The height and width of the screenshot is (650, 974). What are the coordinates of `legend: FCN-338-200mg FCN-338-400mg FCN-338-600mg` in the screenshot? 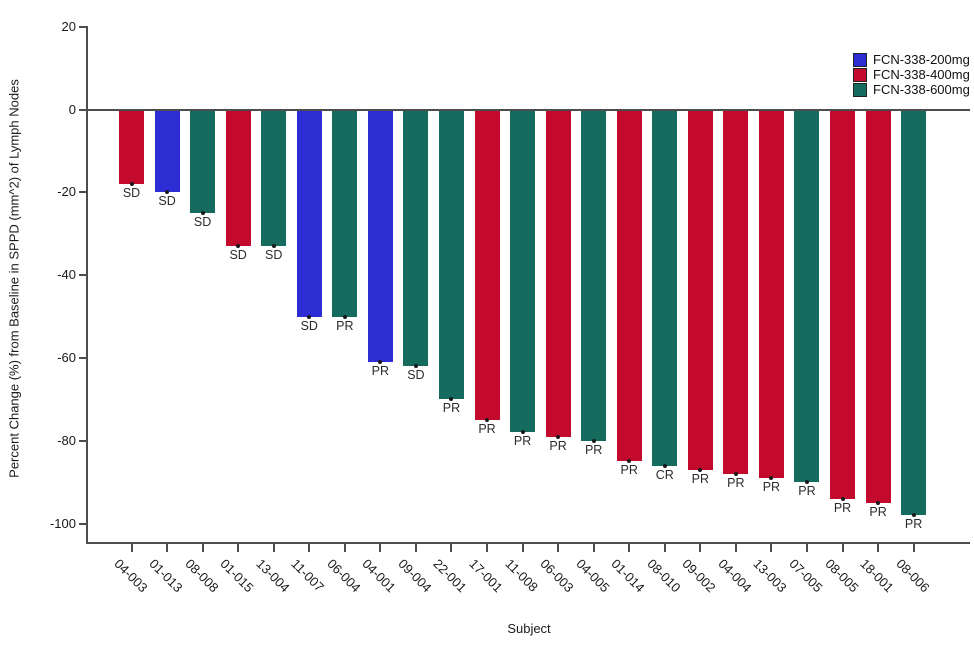 It's located at (911, 75).